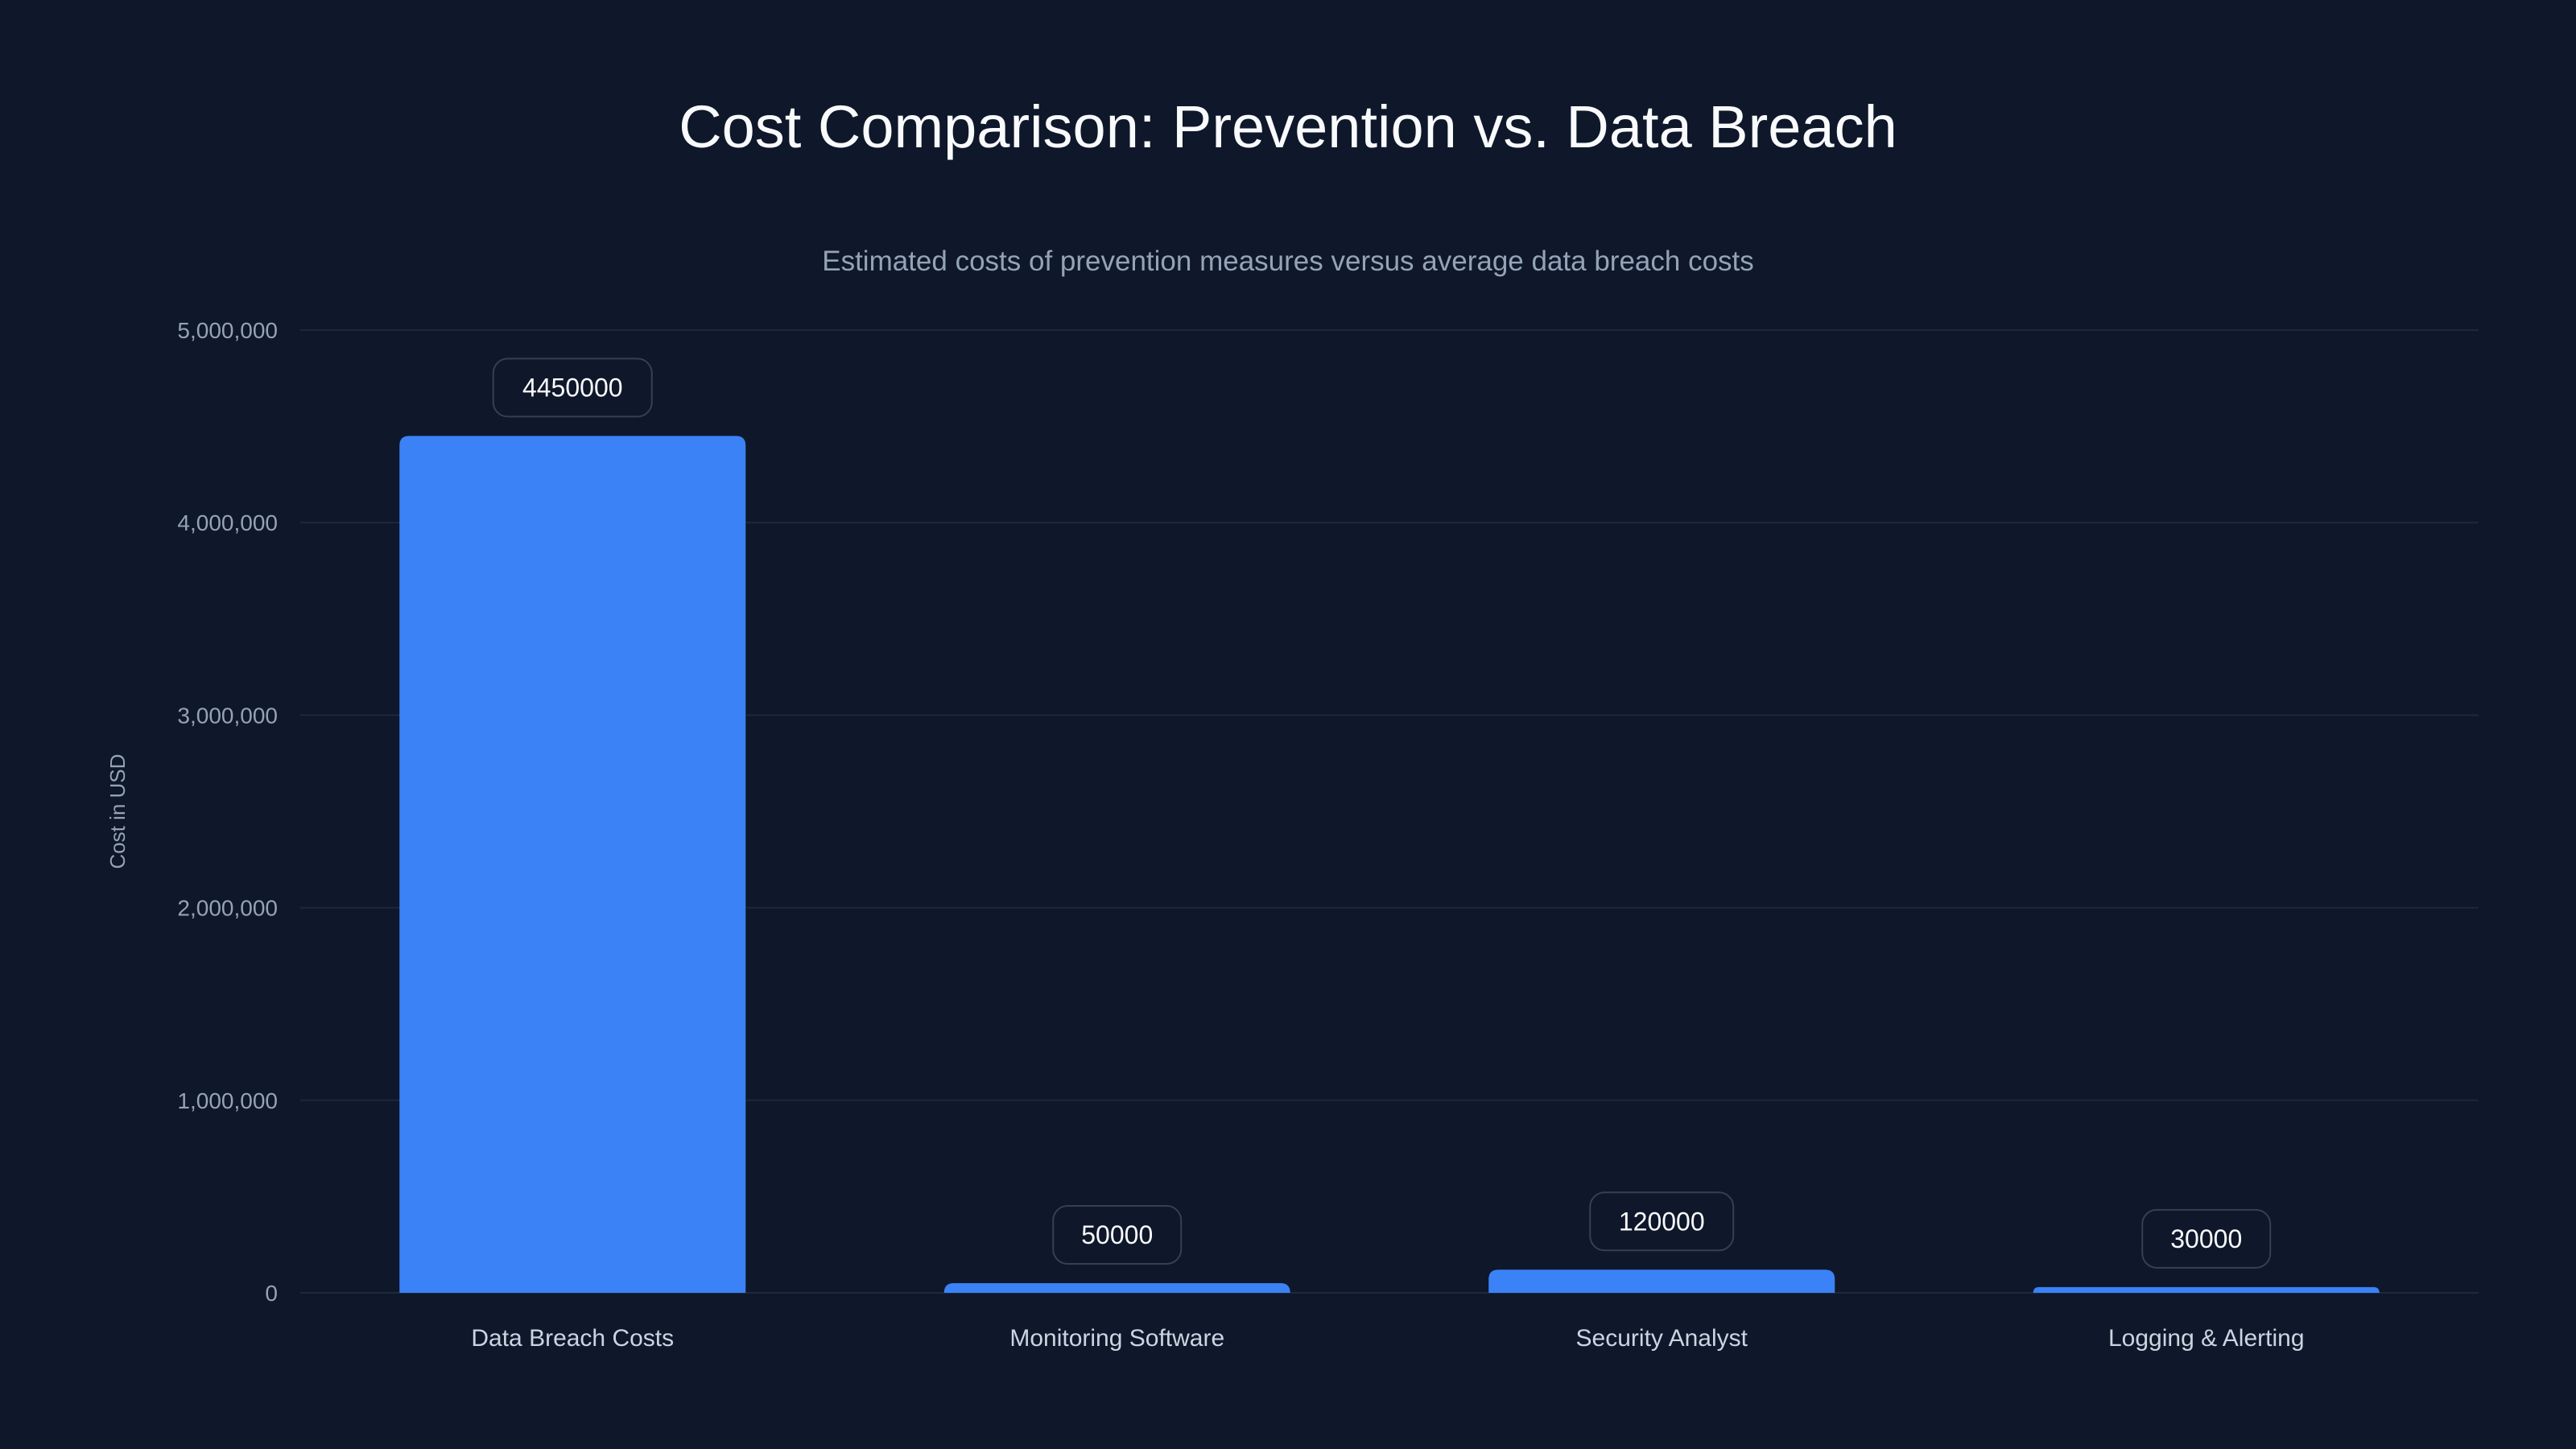  What do you see at coordinates (227, 715) in the screenshot?
I see `y-tick-label: 3,000,000` at bounding box center [227, 715].